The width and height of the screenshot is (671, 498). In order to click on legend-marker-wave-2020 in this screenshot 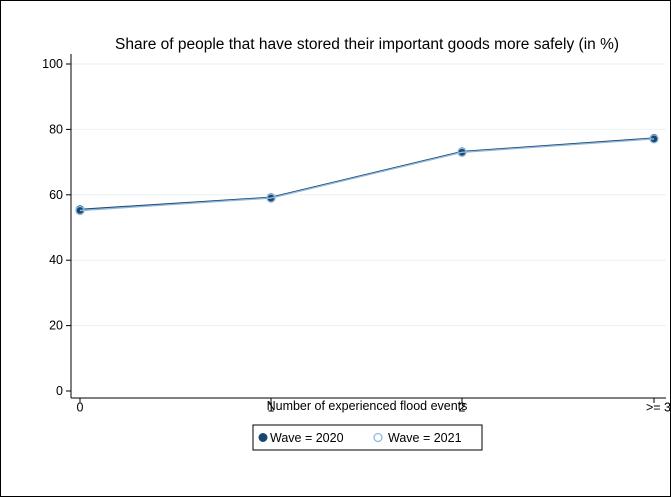, I will do `click(263, 437)`.